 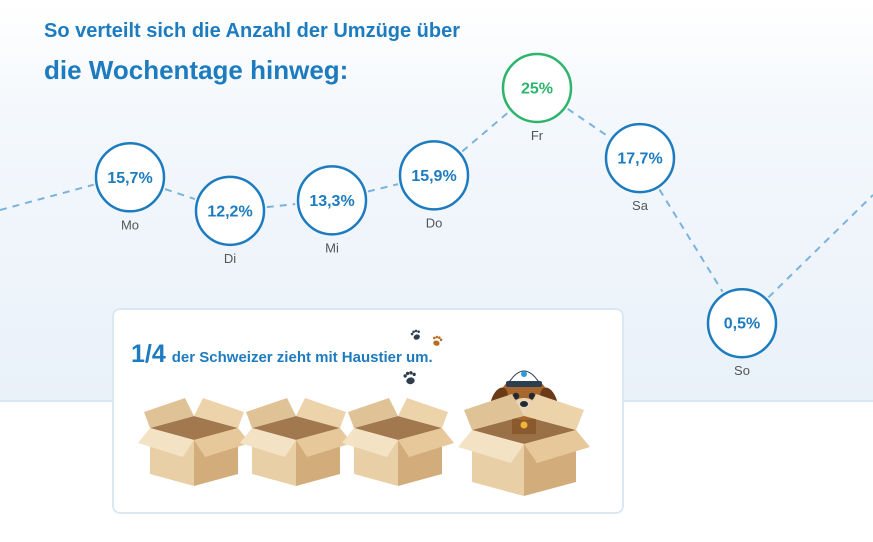 What do you see at coordinates (434, 222) in the screenshot?
I see `category-label: Do` at bounding box center [434, 222].